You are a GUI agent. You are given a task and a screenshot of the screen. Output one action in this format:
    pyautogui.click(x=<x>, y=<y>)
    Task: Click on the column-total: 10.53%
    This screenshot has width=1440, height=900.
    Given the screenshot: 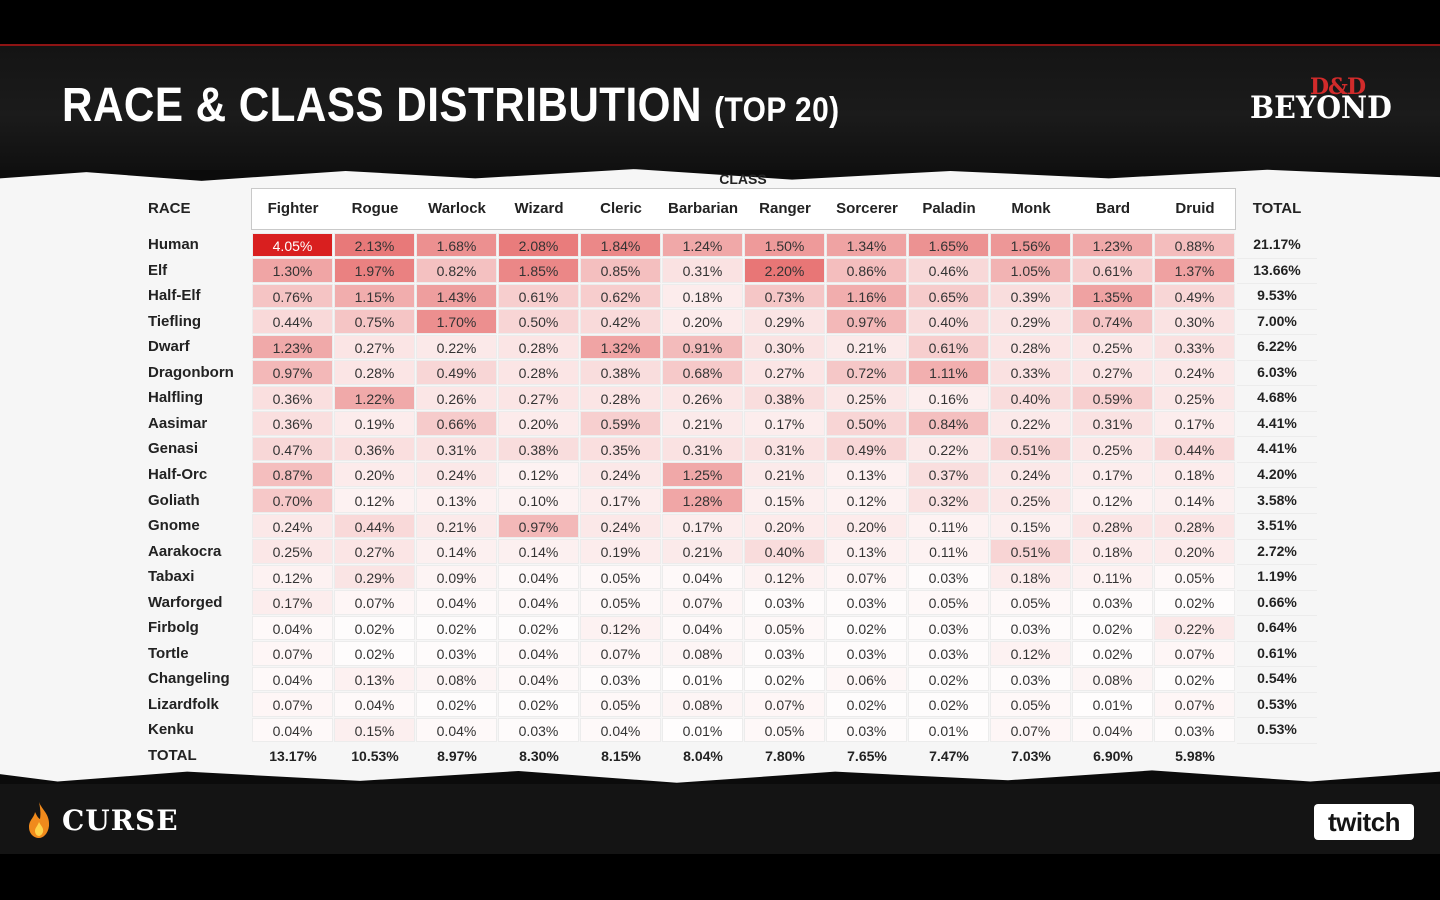 What is the action you would take?
    pyautogui.click(x=375, y=756)
    